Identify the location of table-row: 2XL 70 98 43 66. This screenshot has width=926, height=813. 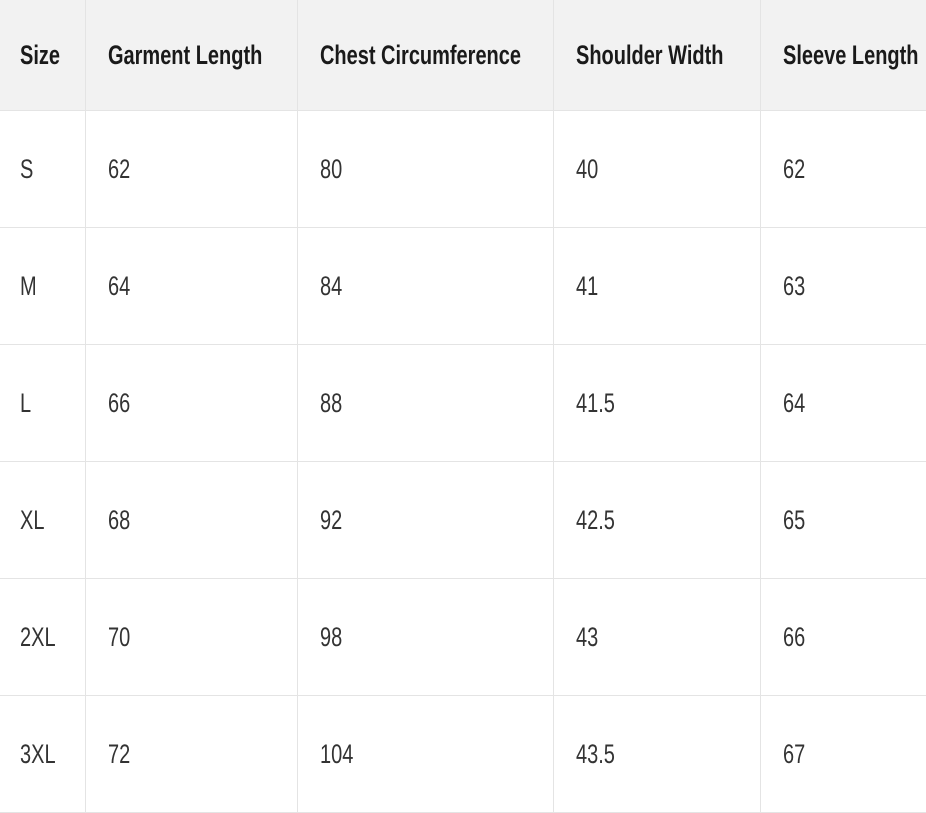
(463, 637).